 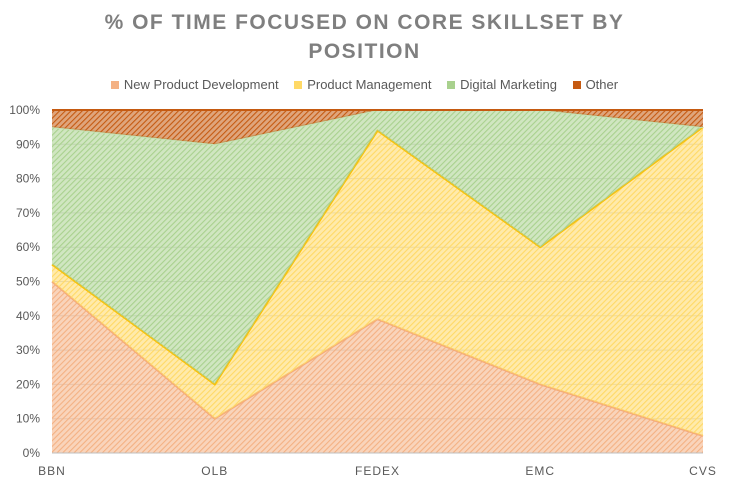 I want to click on legend-item-product-management: Product Management, so click(x=362, y=84).